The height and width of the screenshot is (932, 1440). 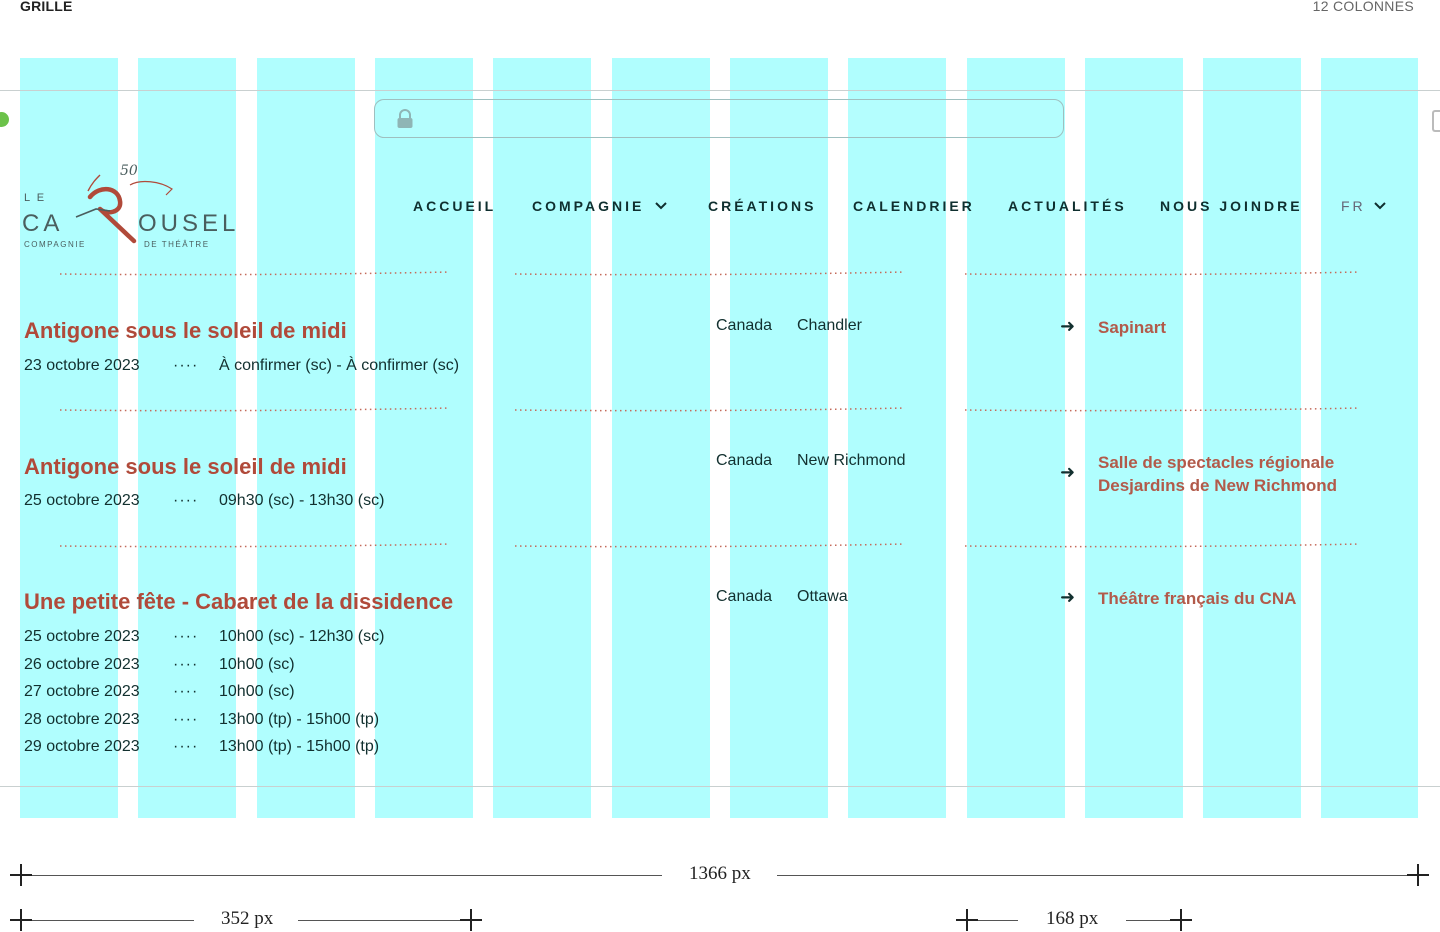 I want to click on event-city: Ottawa, so click(x=822, y=596).